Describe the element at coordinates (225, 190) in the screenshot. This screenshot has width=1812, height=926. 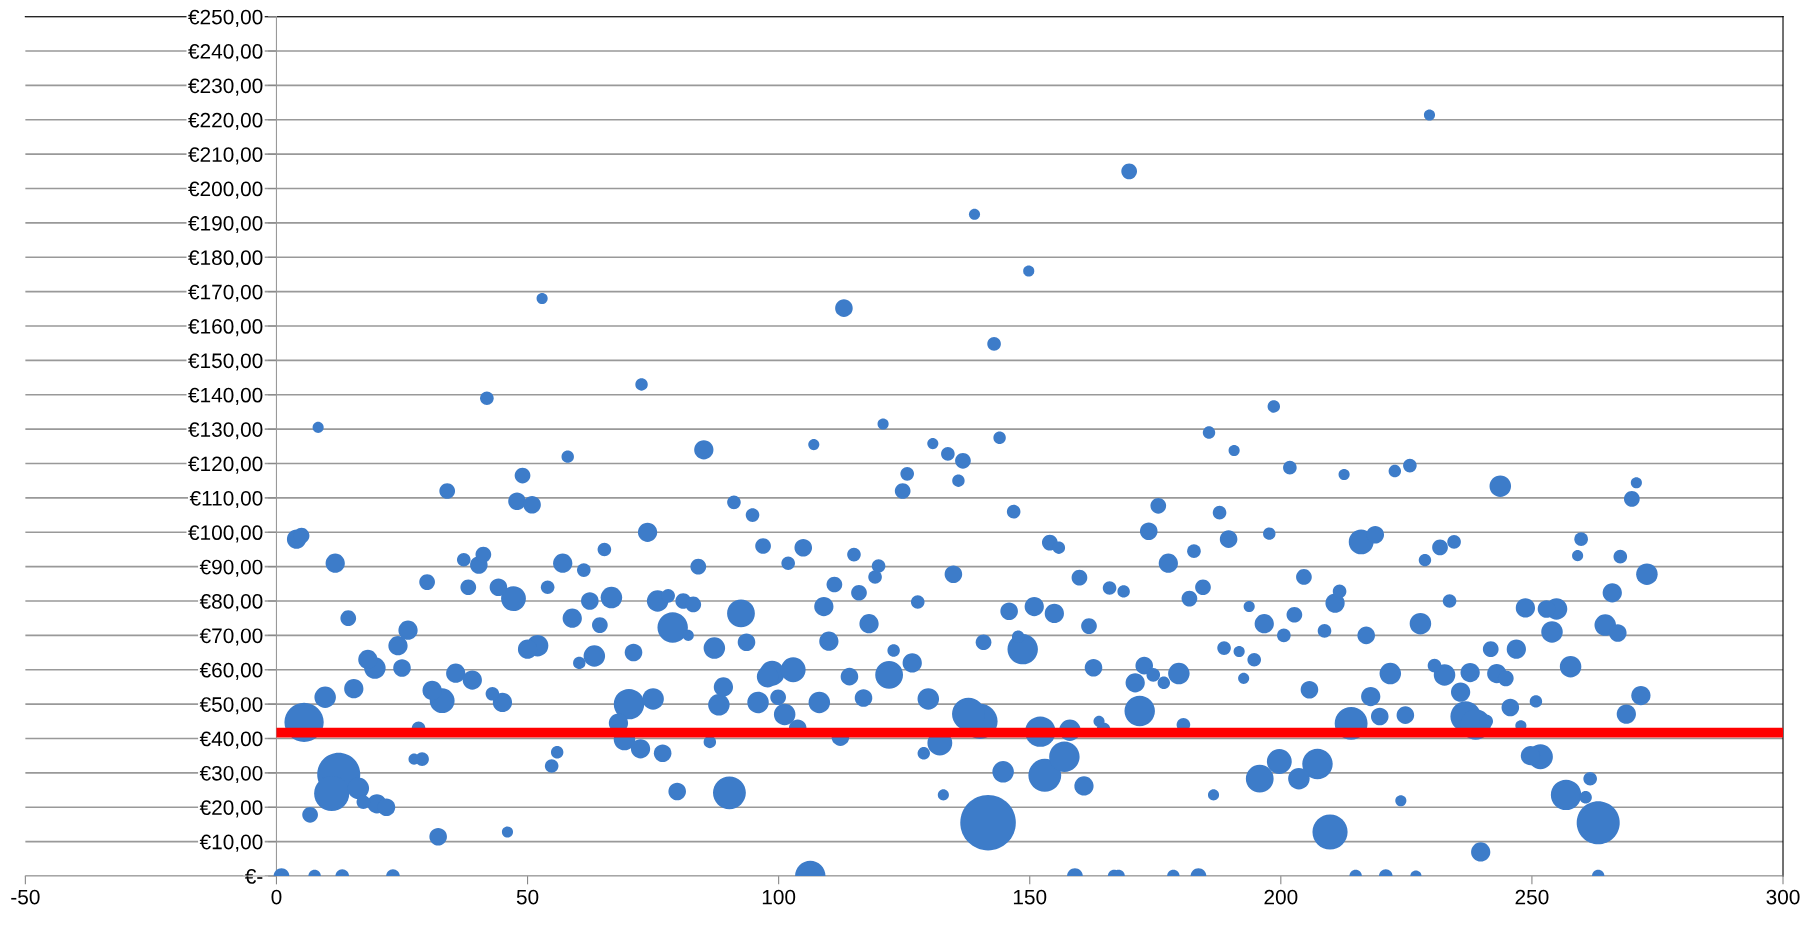
I see `y-tick-label: €200,00` at that location.